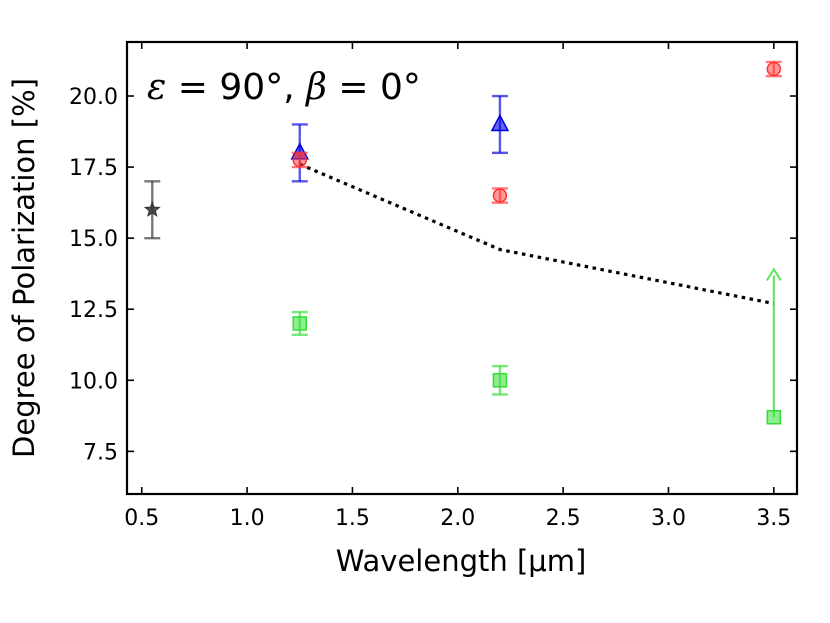 The image size is (830, 623). Describe the element at coordinates (374, 87) in the screenshot. I see `annotation-beta-value: = 0°` at that location.